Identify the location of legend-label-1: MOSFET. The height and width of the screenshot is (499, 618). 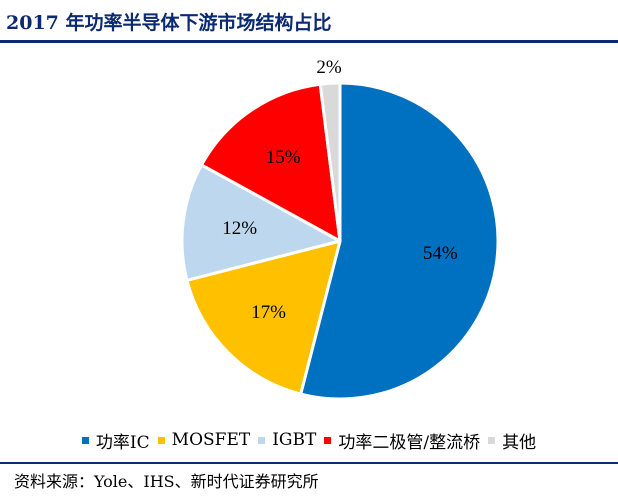
(211, 440).